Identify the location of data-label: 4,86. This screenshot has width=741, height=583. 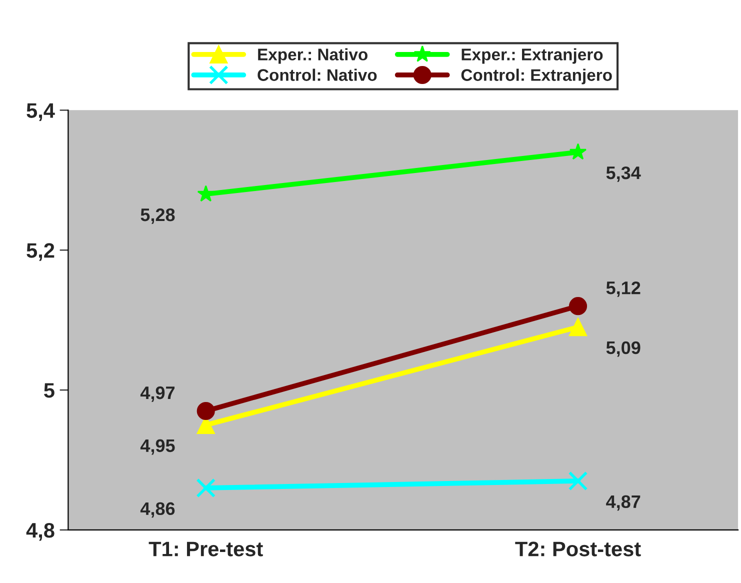
(157, 510).